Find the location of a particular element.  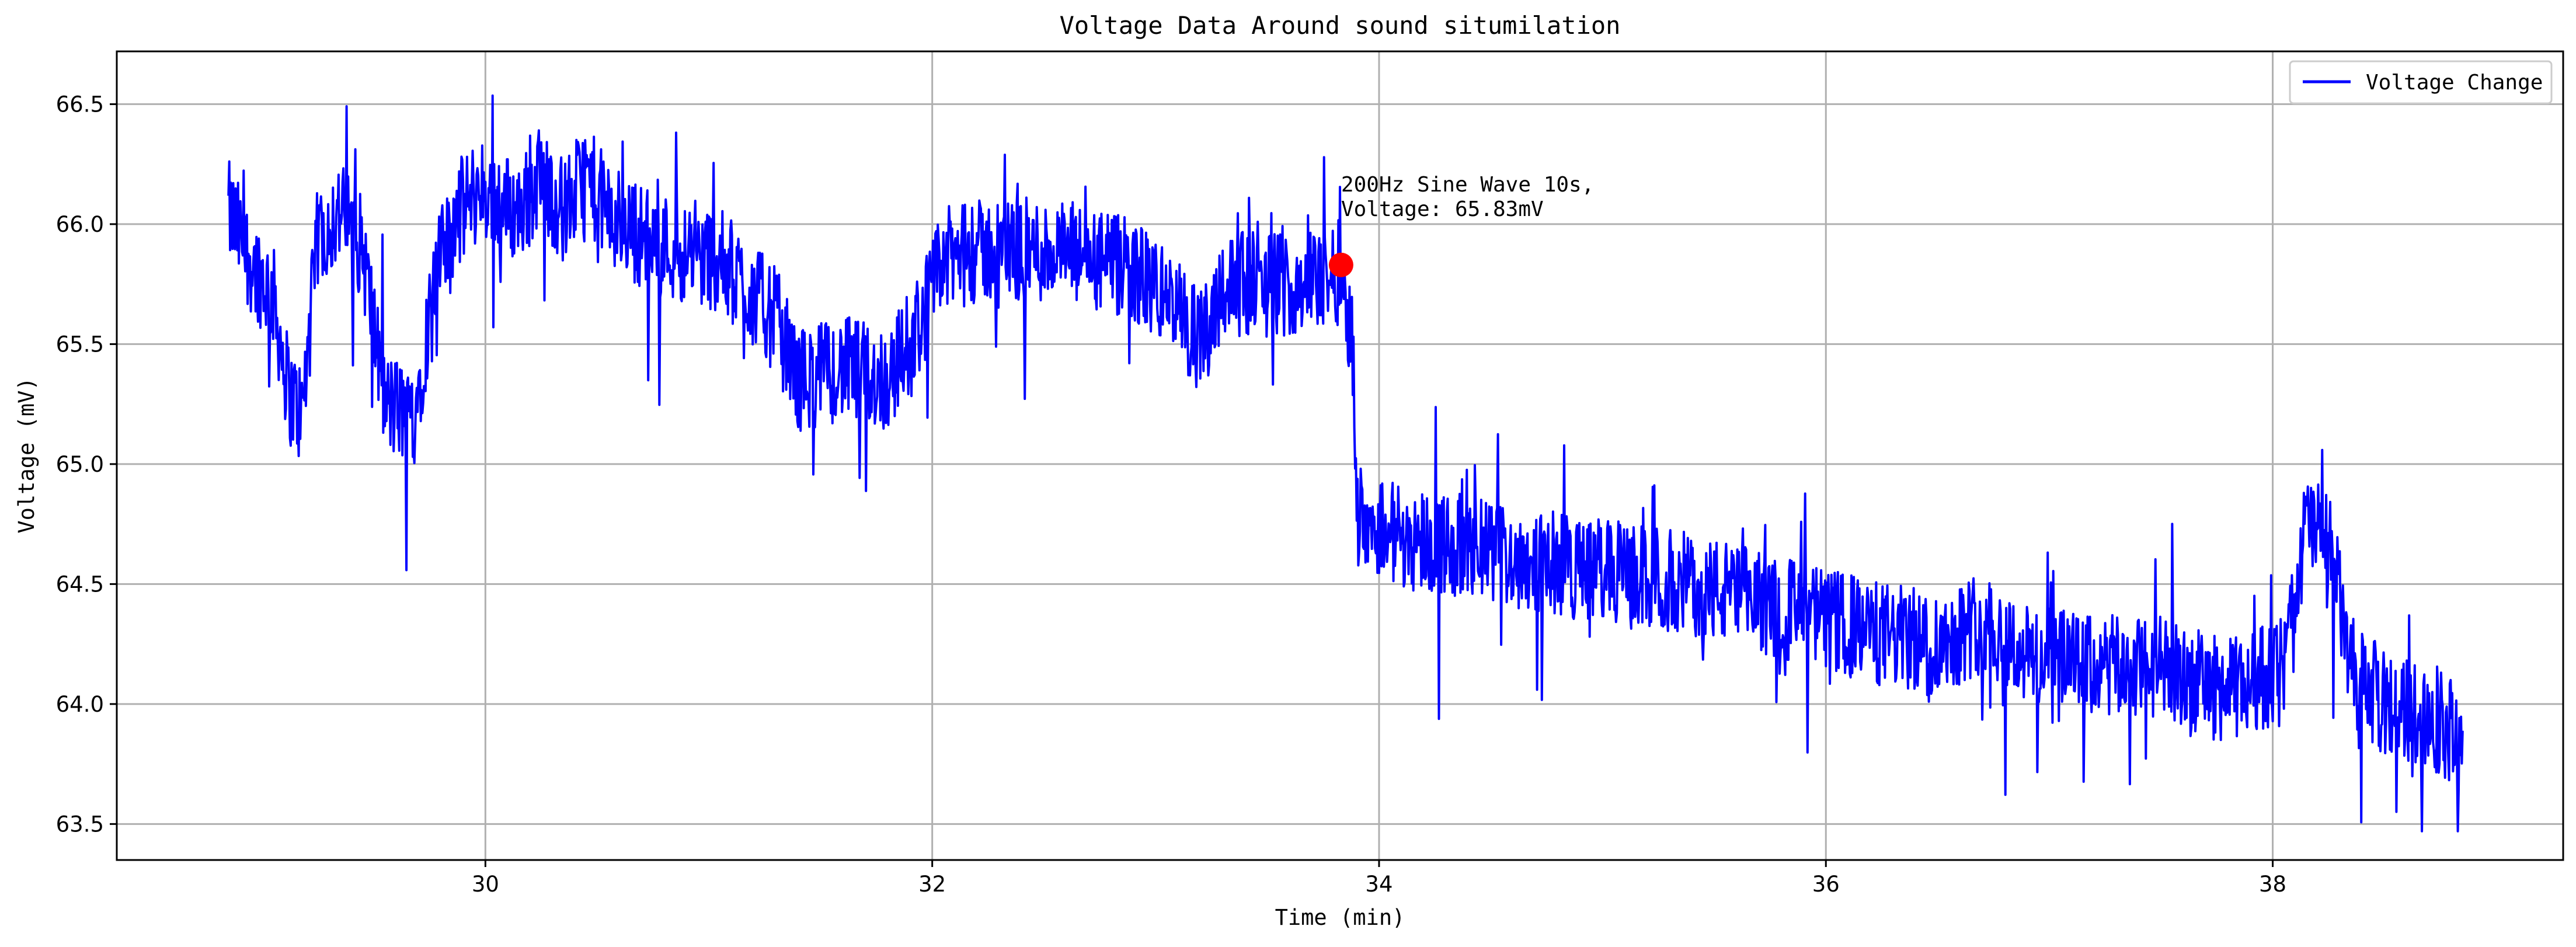

annotation-line-2: Voltage: 65.83mV is located at coordinates (1442, 209).